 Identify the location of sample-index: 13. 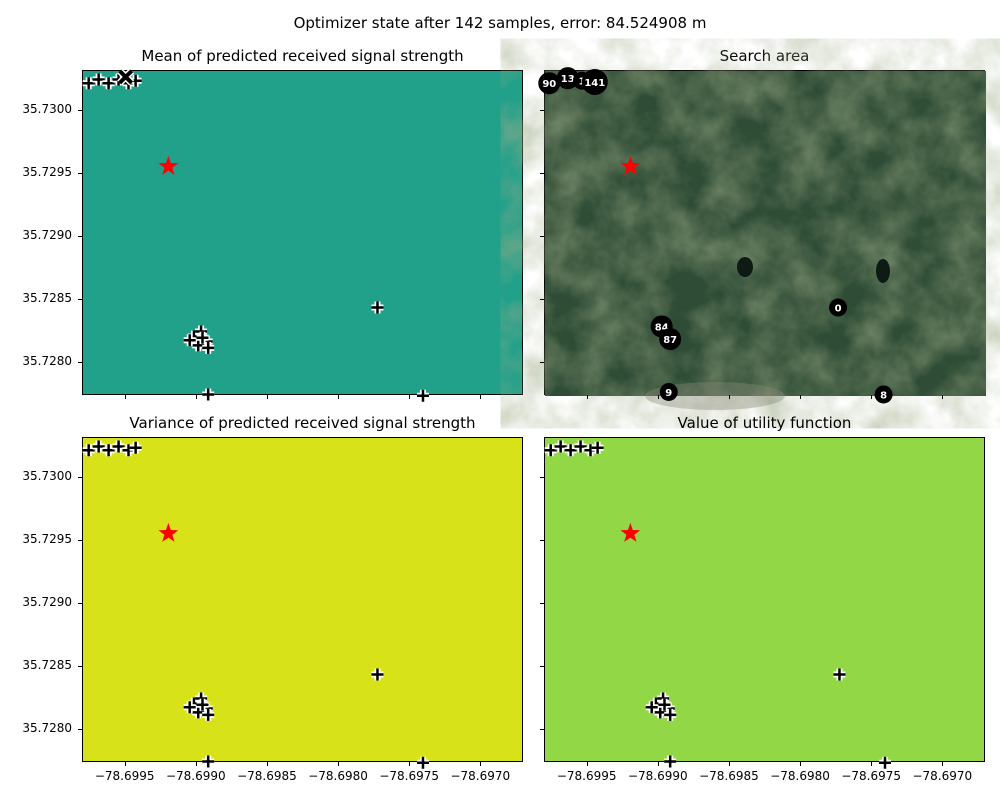
(568, 79).